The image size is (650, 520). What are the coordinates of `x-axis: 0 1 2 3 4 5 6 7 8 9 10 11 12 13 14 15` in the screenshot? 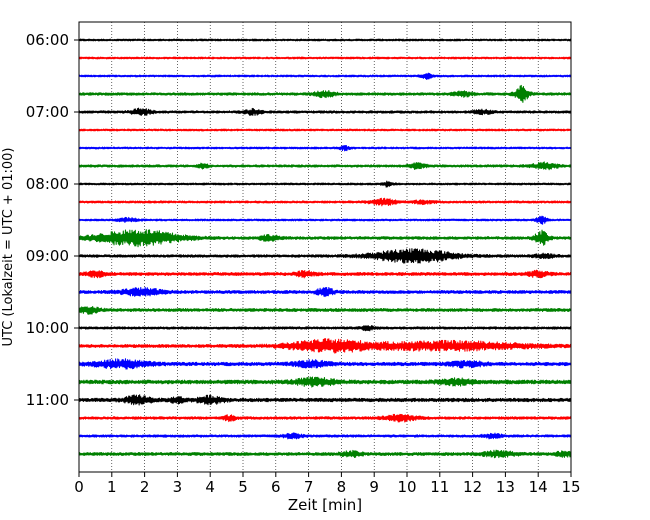 It's located at (327, 484).